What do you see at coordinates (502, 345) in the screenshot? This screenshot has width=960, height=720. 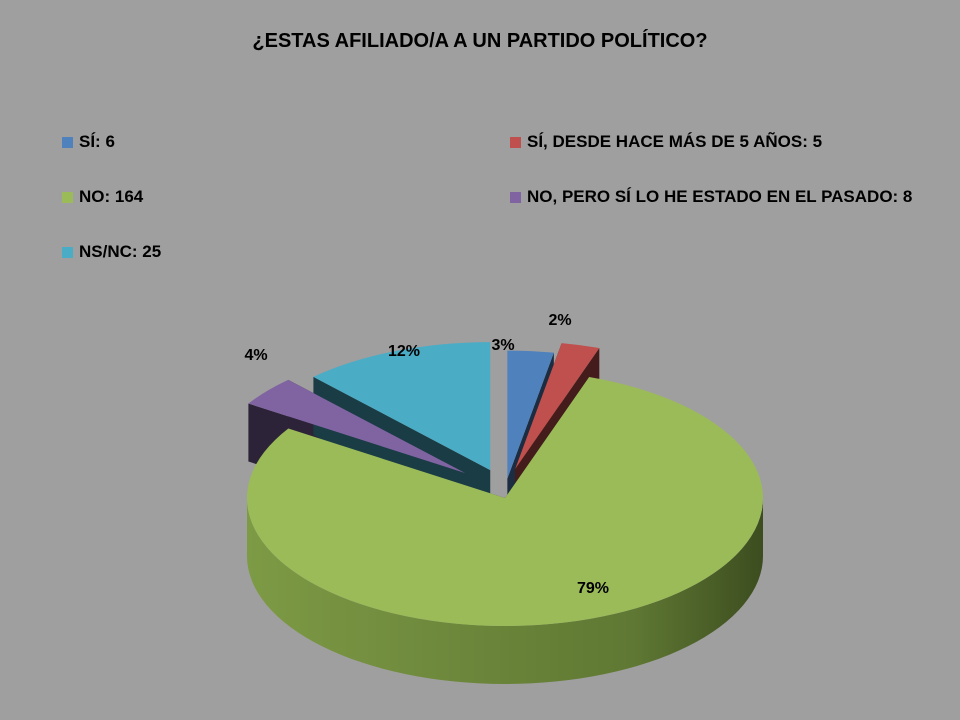 I see `pie-label-si: 3%` at bounding box center [502, 345].